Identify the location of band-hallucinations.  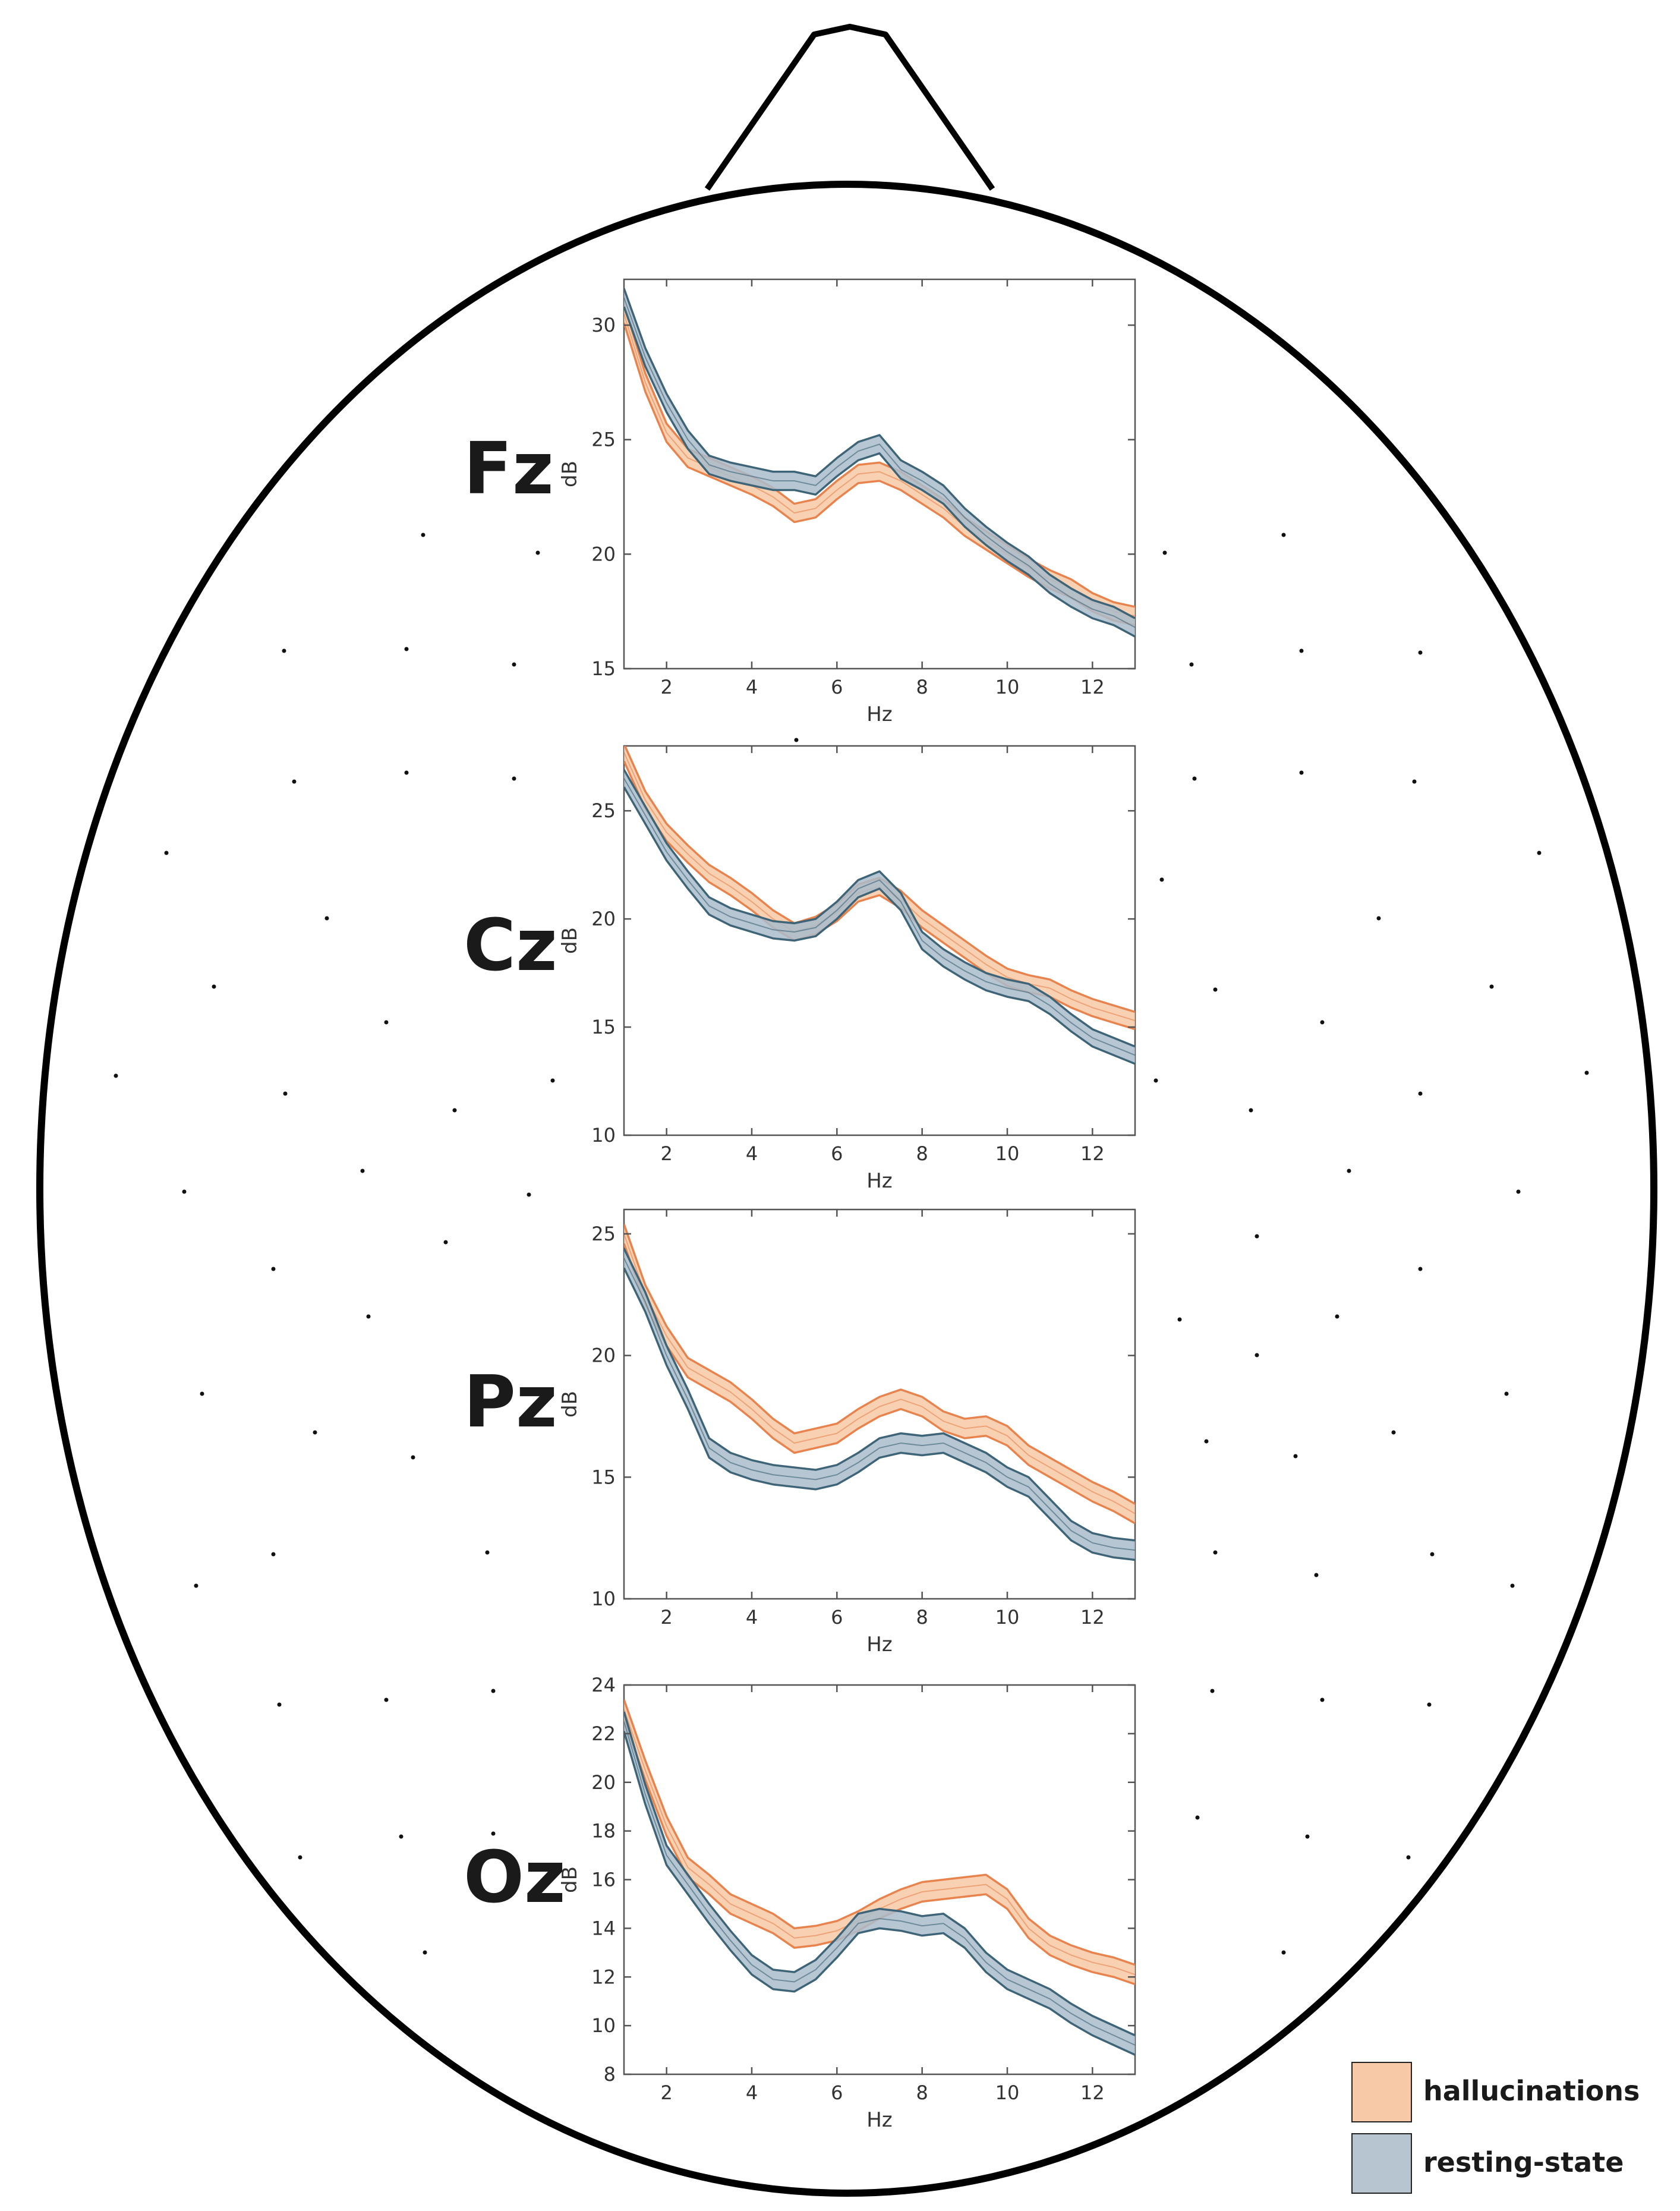
(880, 1374).